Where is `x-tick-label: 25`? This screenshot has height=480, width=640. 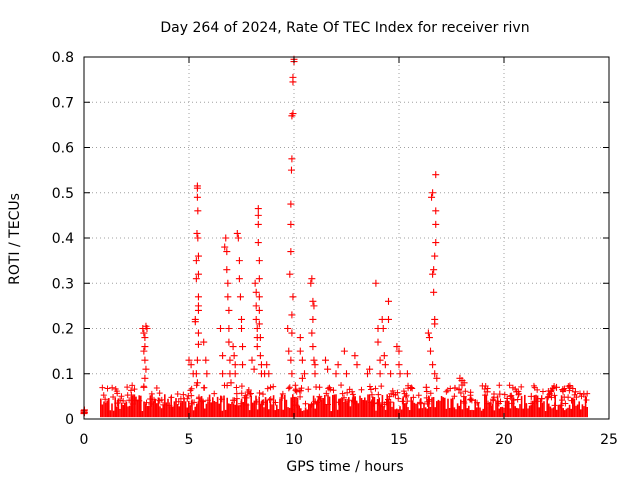 x-tick-label: 25 is located at coordinates (609, 440).